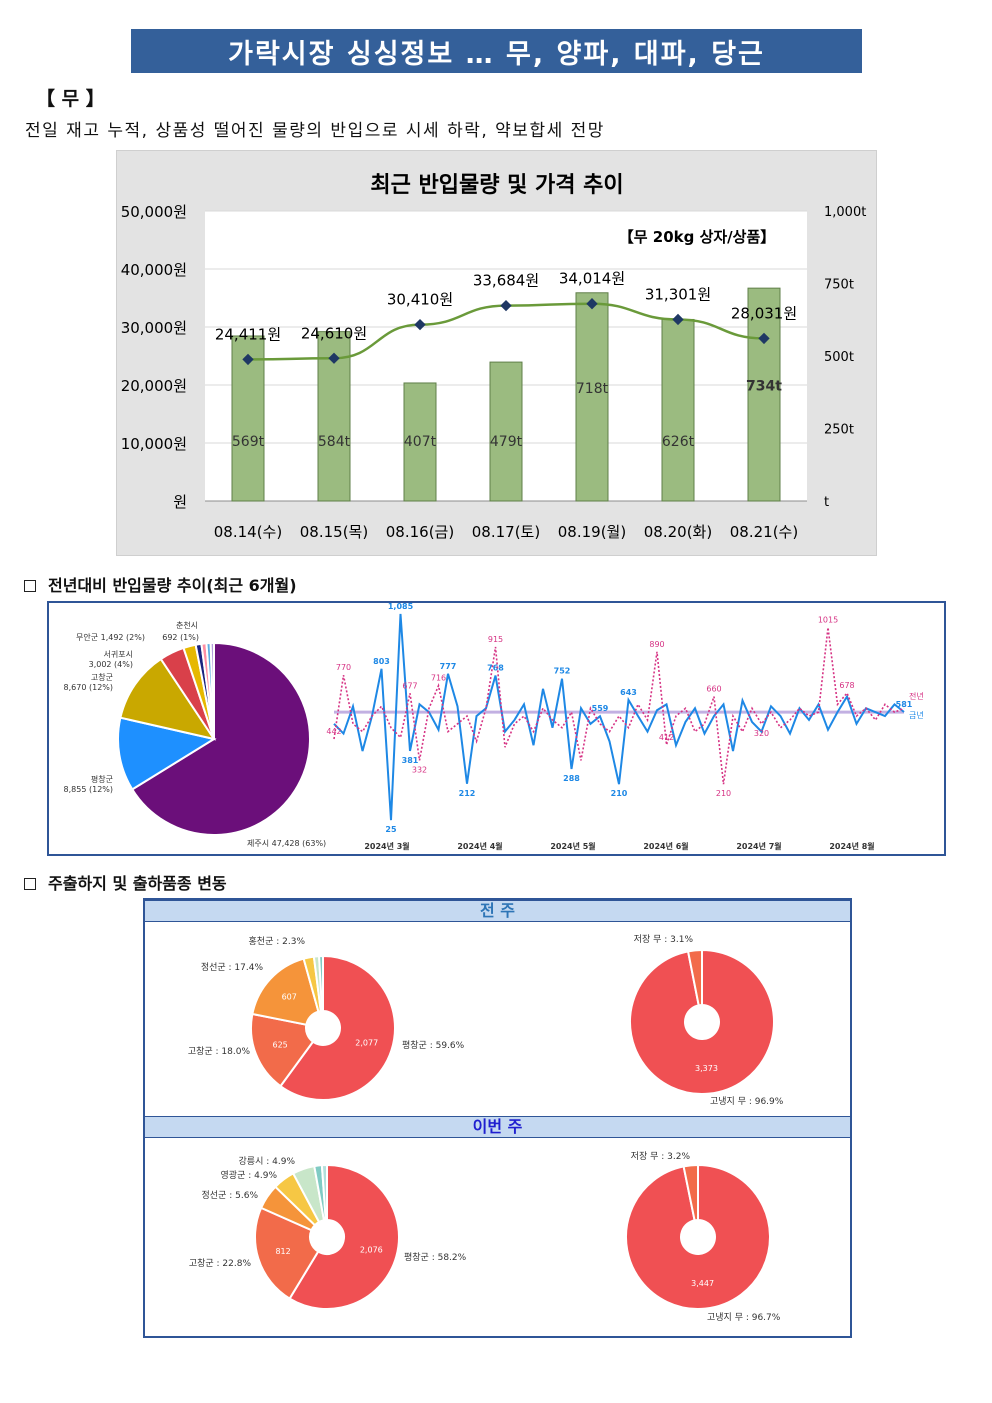 The height and width of the screenshot is (1403, 992). Describe the element at coordinates (334, 532) in the screenshot. I see `x-tick-label: 08.15(목)` at that location.